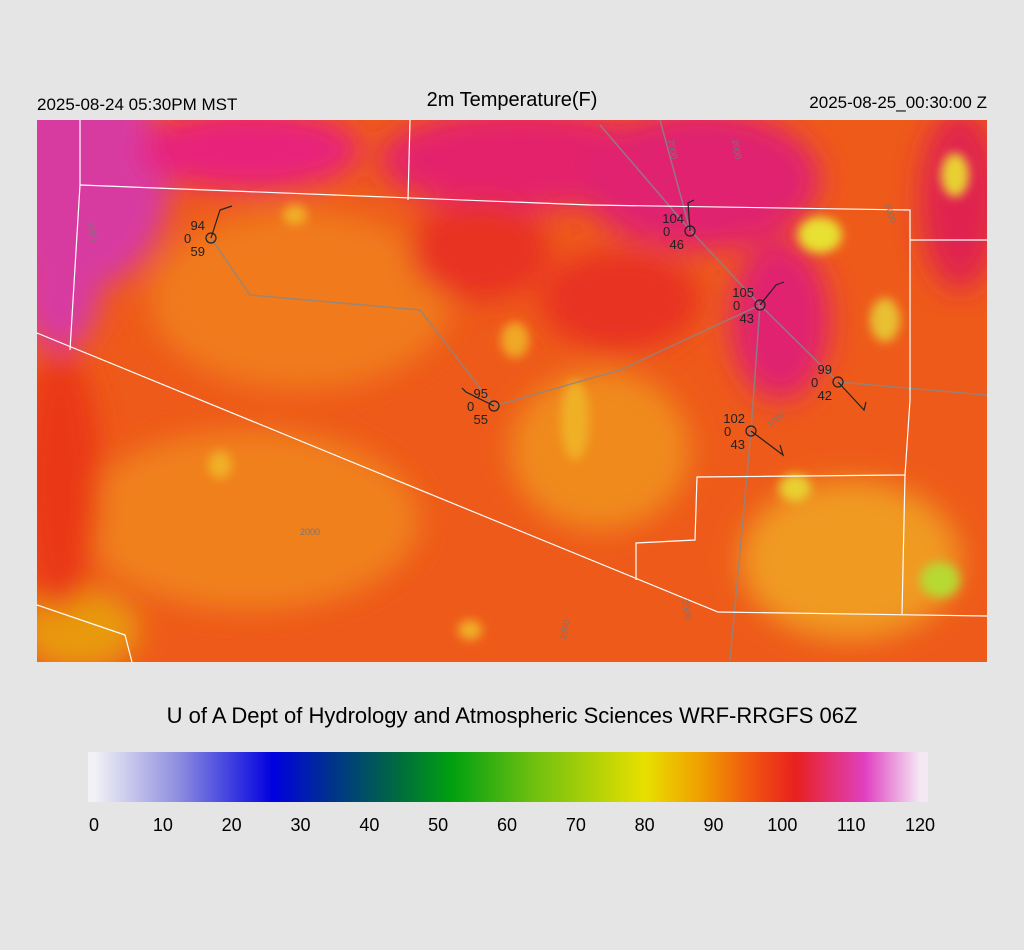  Describe the element at coordinates (713, 825) in the screenshot. I see `colorbar-tick-label: 90` at that location.